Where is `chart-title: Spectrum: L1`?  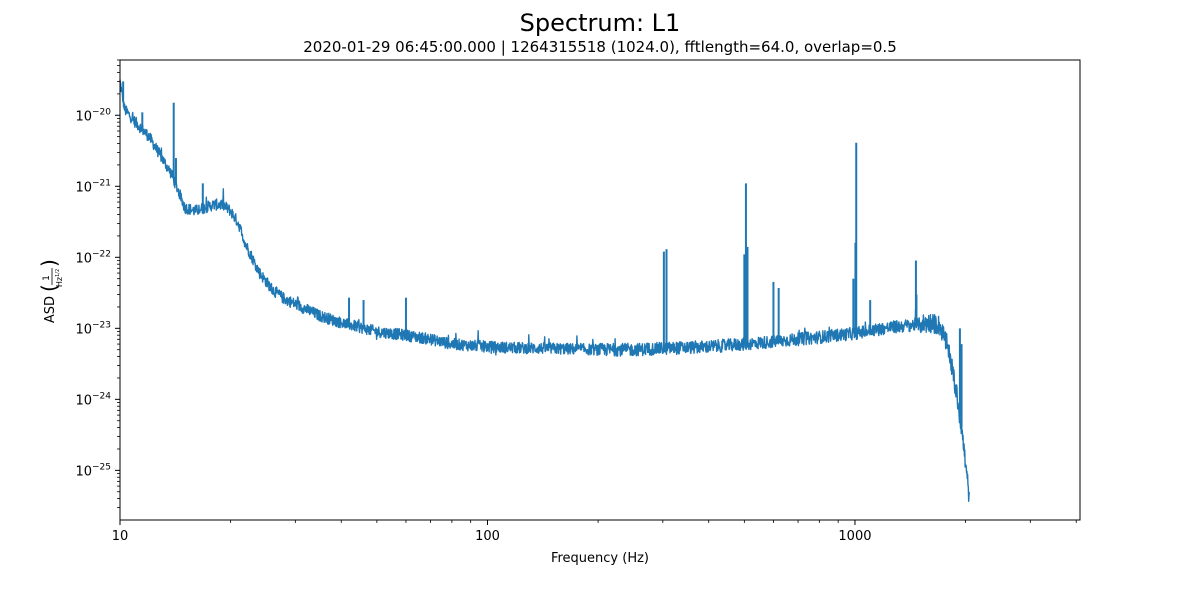
chart-title: Spectrum: L1 is located at coordinates (600, 23).